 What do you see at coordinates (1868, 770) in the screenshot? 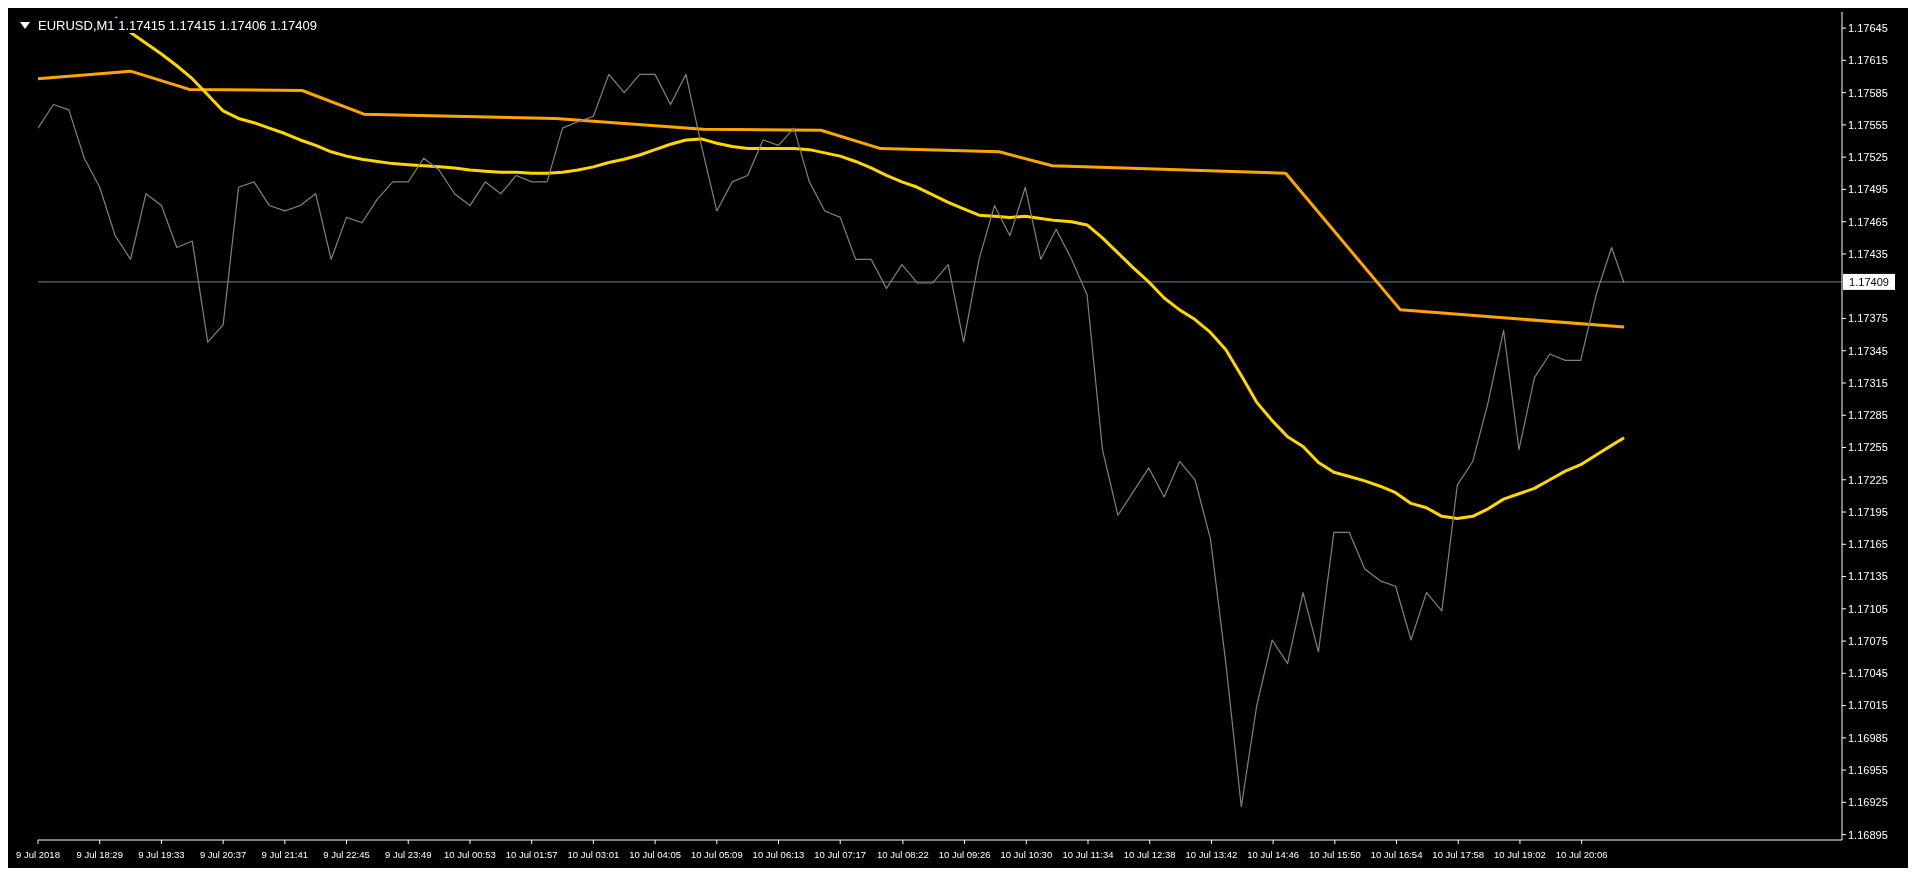
I see `y-tick-label: 1.16955` at bounding box center [1868, 770].